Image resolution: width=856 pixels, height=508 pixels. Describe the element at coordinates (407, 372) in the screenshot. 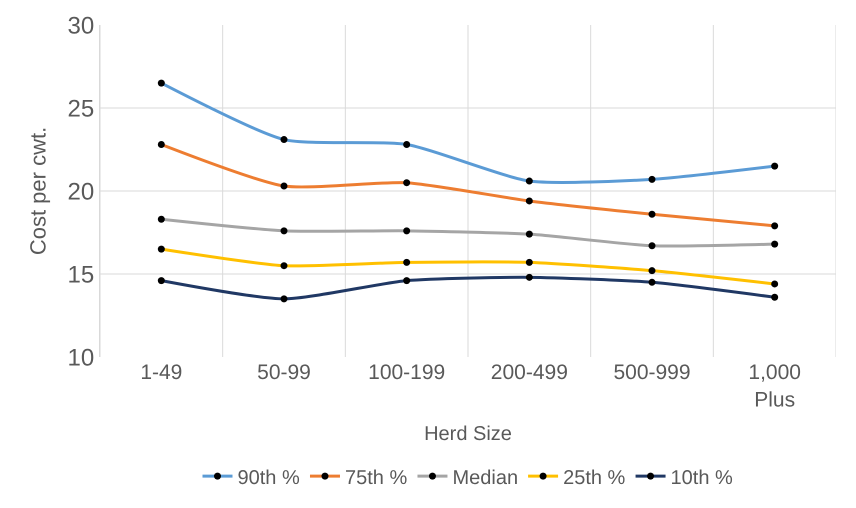

I see `x-tick-label: 100-199` at that location.